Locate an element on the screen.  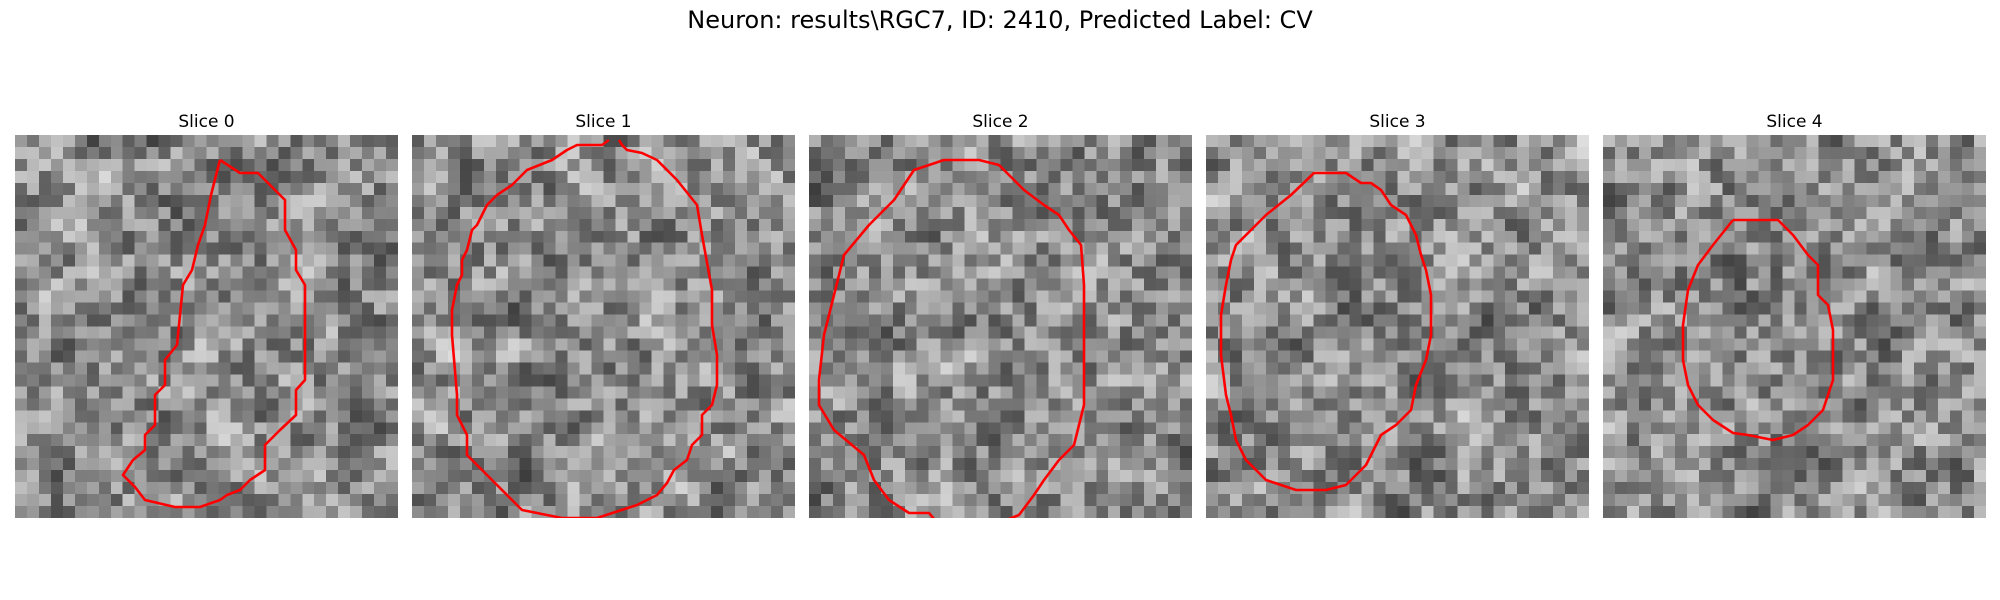
slice-panel-2: Slice 2 is located at coordinates (1000, 315).